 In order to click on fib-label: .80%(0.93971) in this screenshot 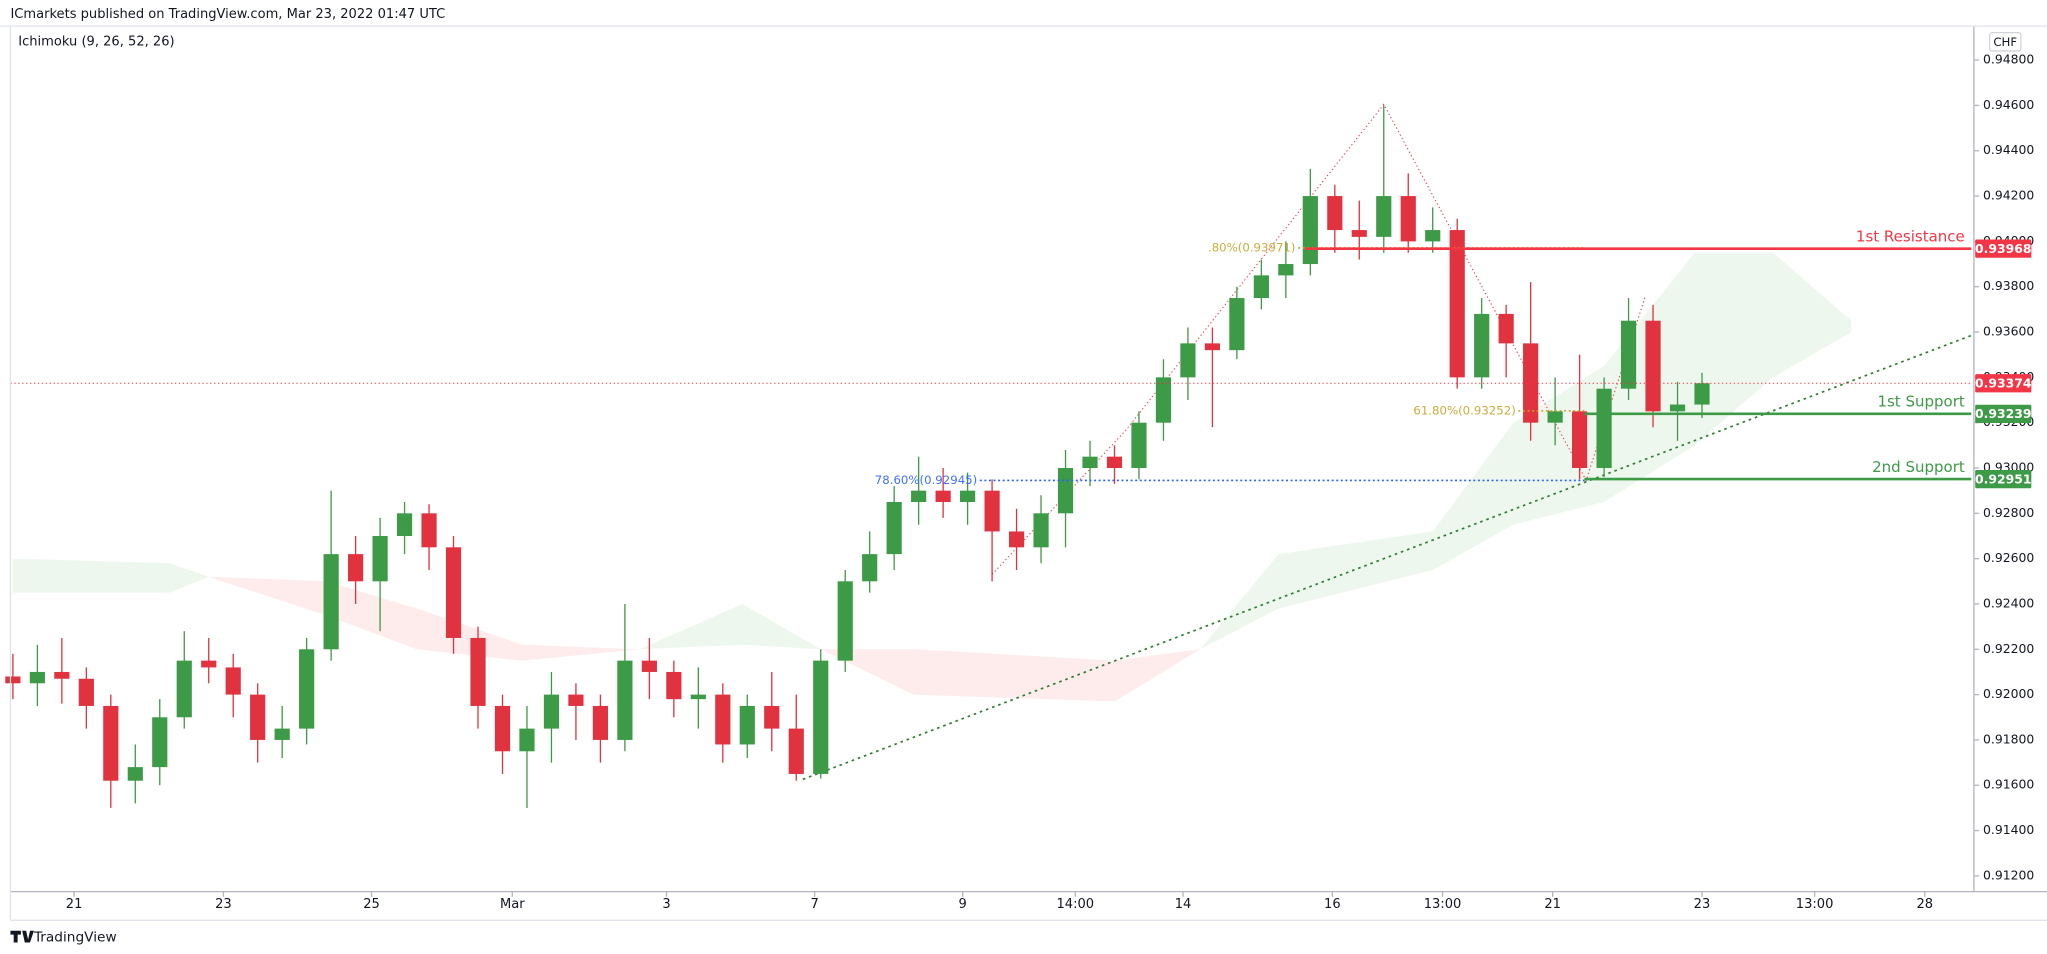, I will do `click(1252, 247)`.